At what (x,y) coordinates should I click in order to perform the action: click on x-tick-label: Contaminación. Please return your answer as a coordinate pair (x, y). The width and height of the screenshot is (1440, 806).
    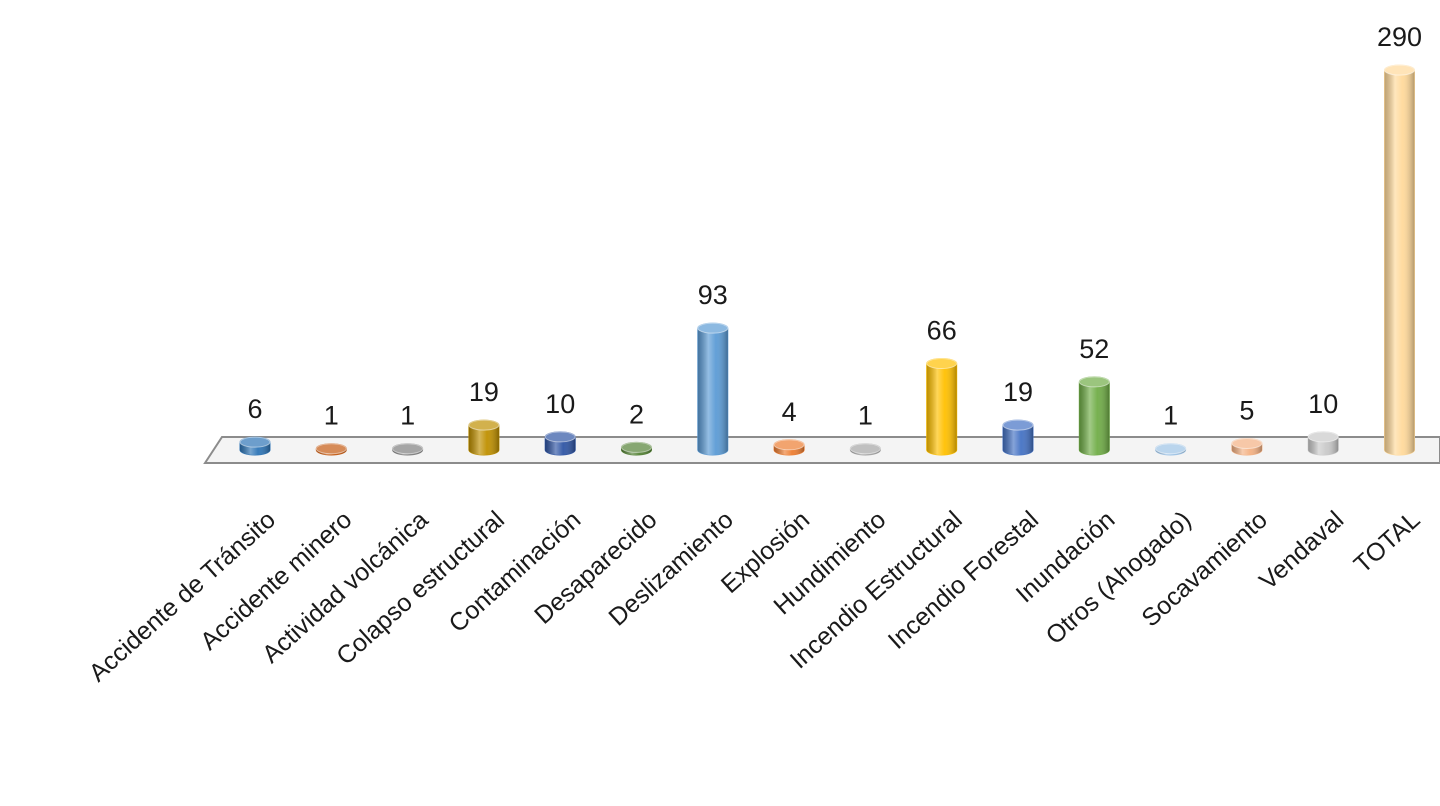
    Looking at the image, I should click on (515, 572).